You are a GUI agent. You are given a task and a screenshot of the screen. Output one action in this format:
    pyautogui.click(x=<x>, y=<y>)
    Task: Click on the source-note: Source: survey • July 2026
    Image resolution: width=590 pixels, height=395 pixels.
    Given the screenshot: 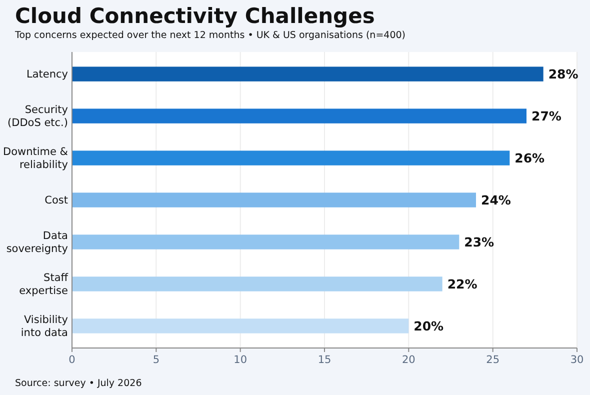 What is the action you would take?
    pyautogui.click(x=78, y=383)
    